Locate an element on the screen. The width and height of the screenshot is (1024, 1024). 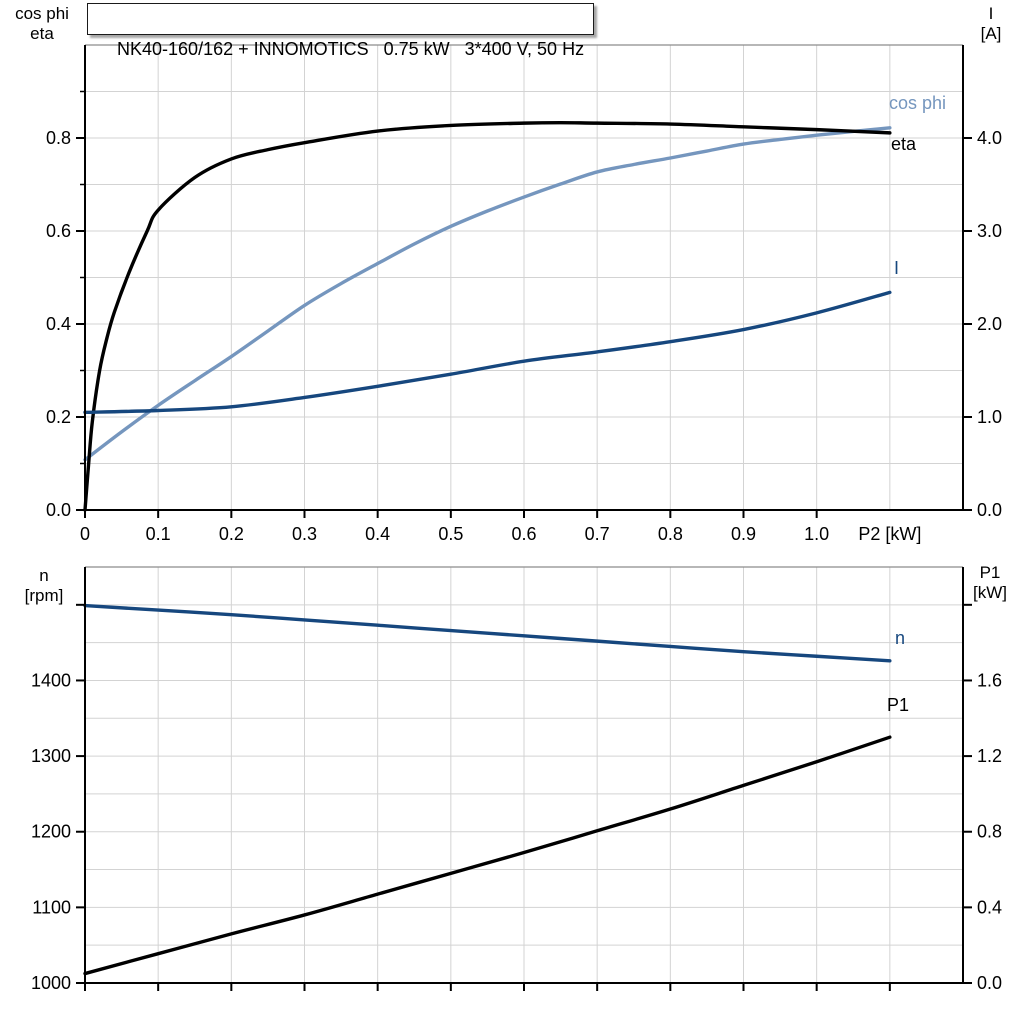
right-tick-label: 3.0 is located at coordinates (989, 231).